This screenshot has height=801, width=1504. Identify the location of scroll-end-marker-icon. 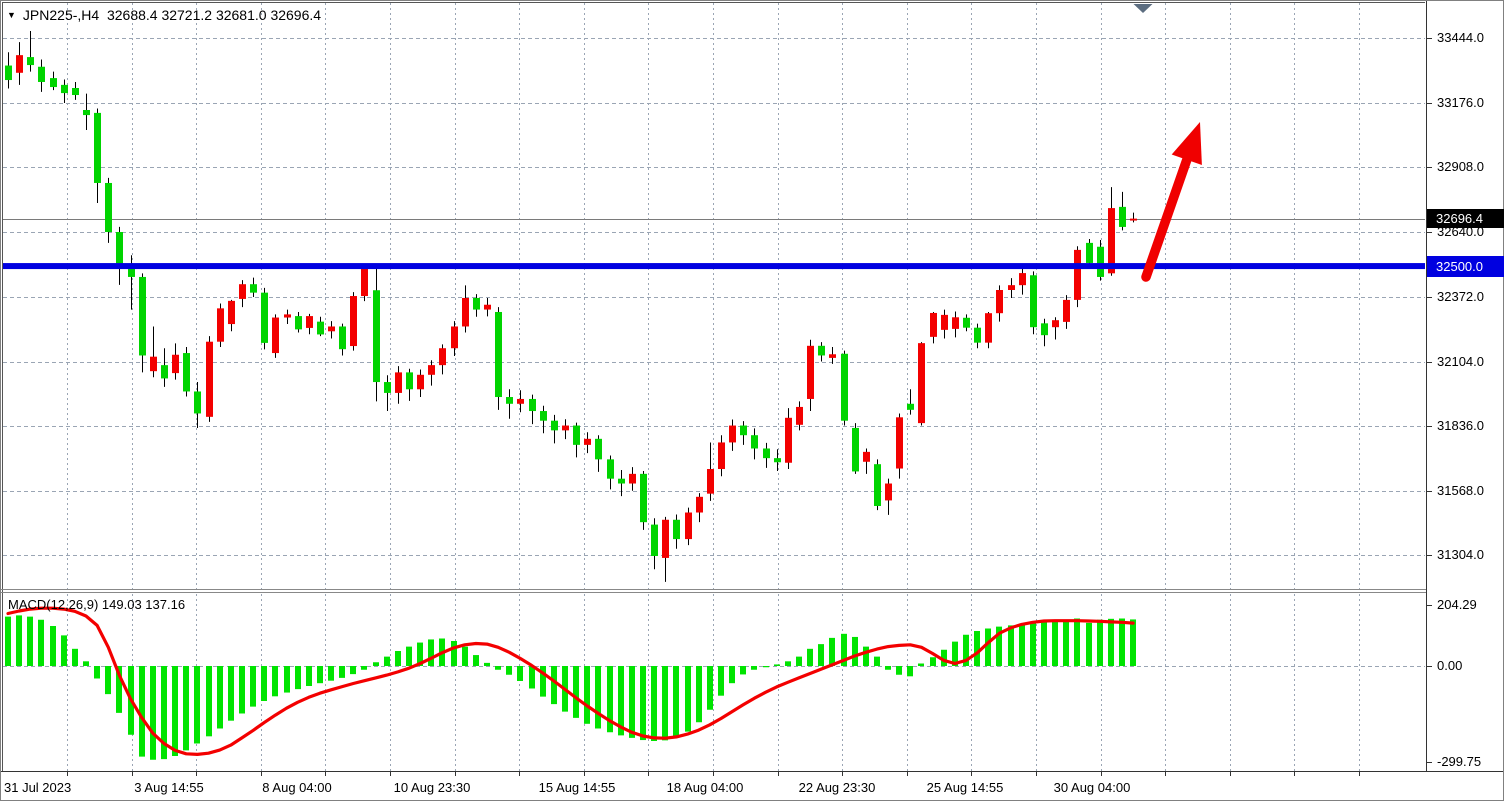
(1143, 8).